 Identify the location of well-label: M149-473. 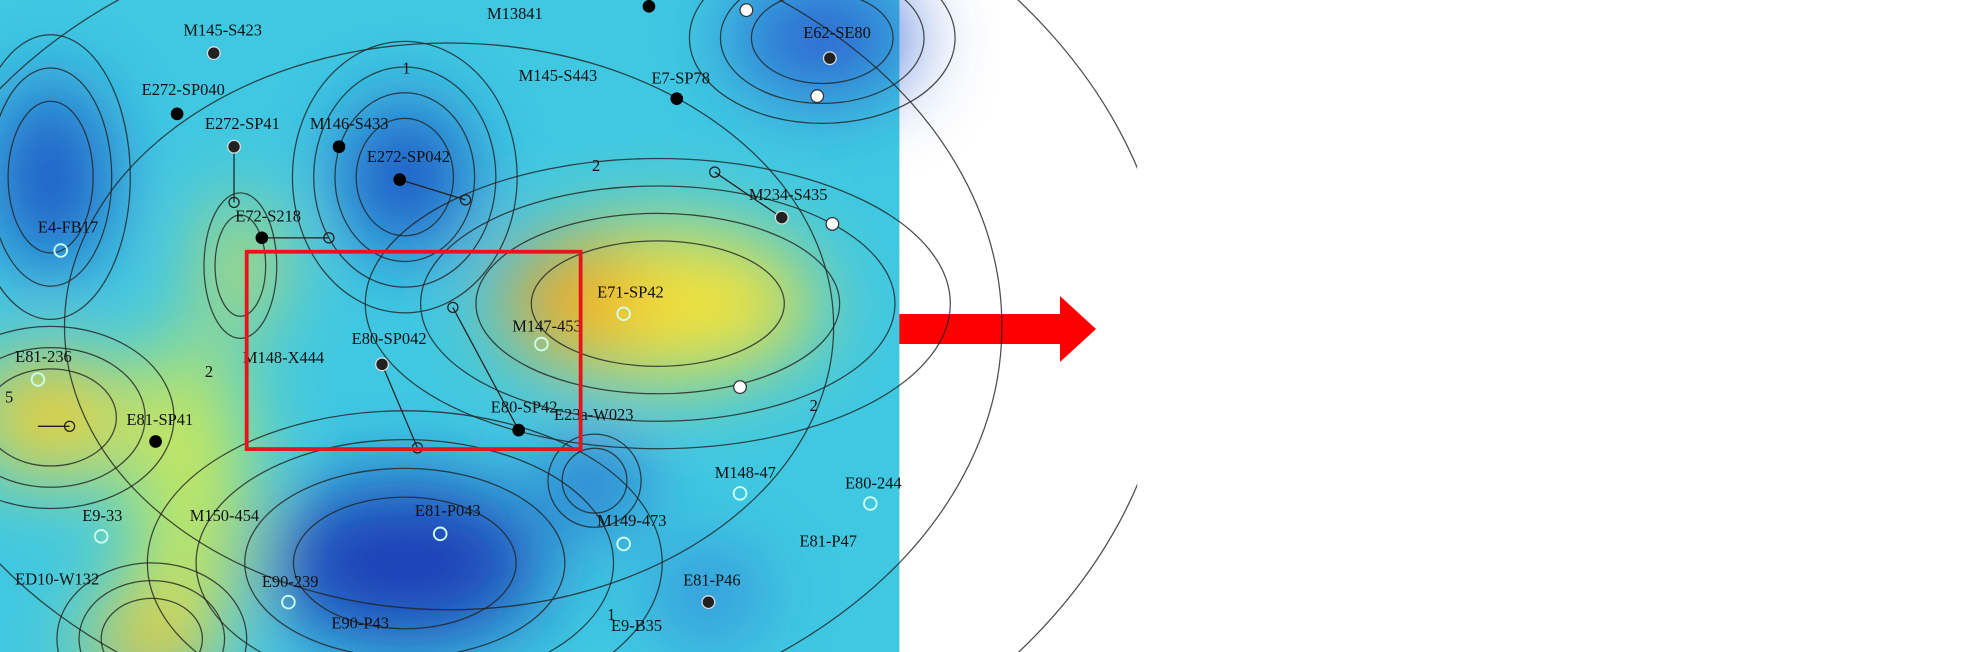
(631, 520).